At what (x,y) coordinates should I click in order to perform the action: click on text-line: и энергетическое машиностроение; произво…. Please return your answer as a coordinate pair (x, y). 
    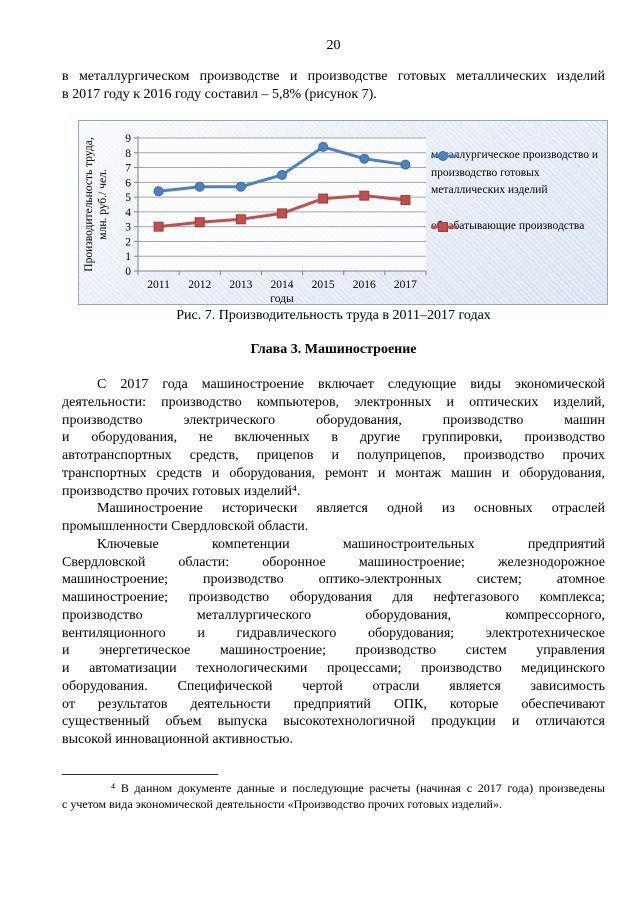
    Looking at the image, I should click on (333, 651).